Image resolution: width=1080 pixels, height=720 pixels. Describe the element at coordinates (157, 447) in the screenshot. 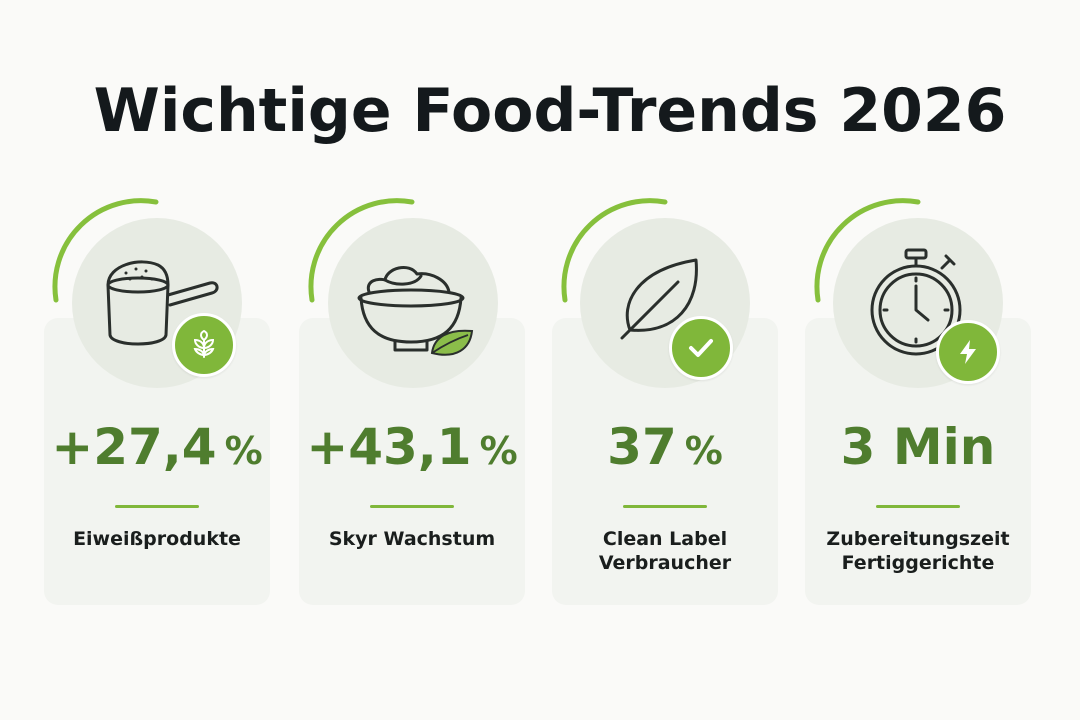

I see `trend-value: +27,4%` at that location.